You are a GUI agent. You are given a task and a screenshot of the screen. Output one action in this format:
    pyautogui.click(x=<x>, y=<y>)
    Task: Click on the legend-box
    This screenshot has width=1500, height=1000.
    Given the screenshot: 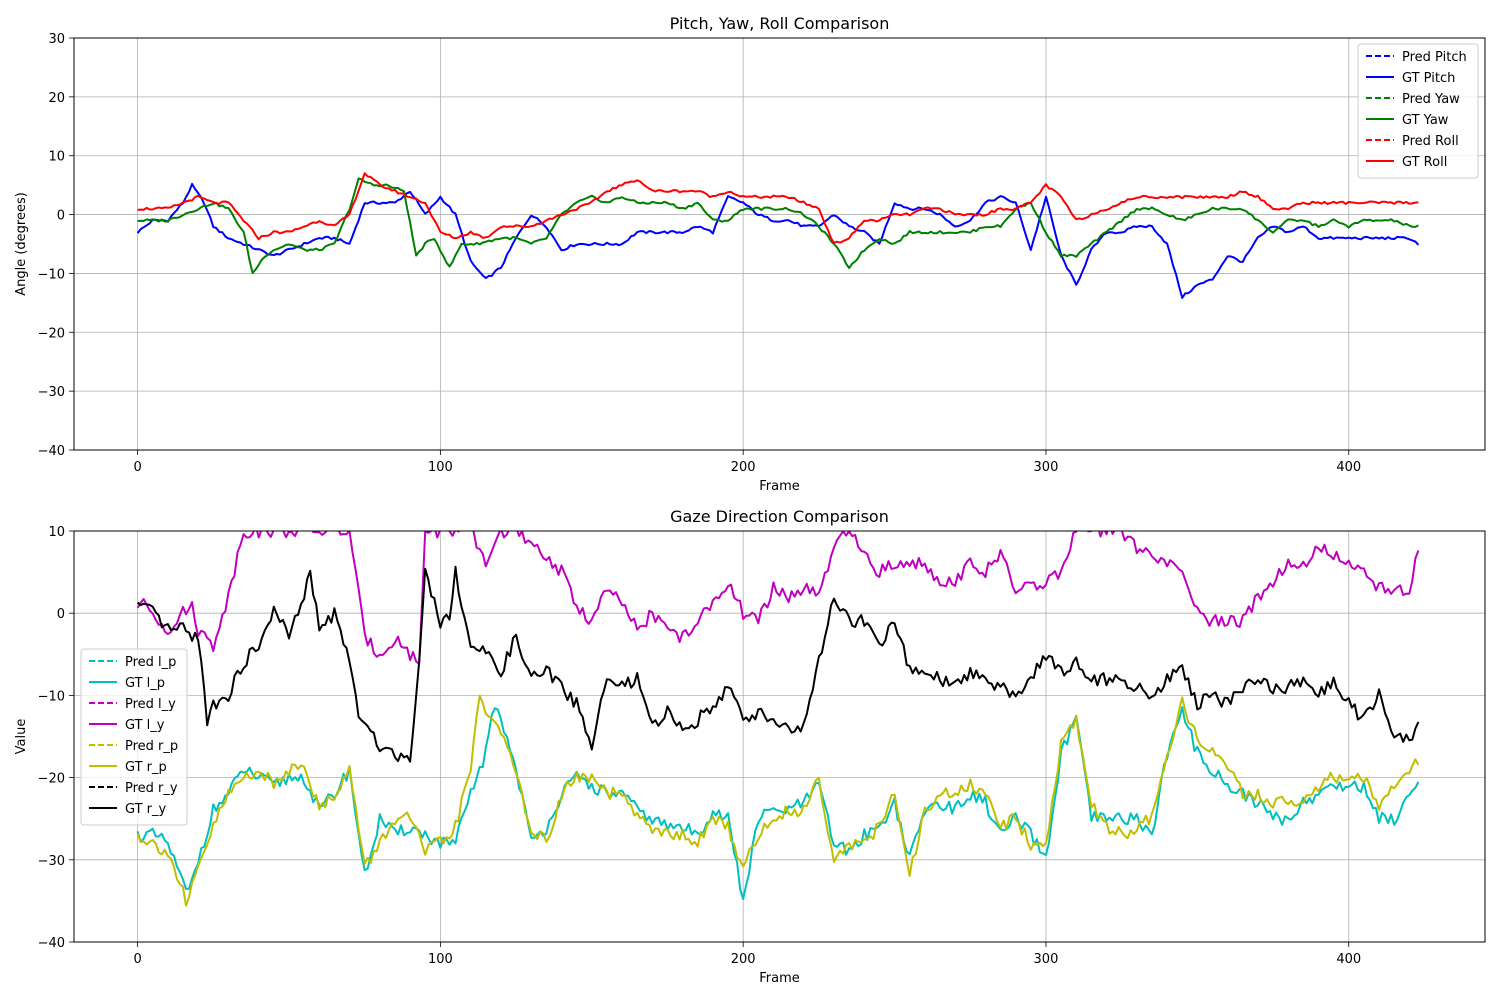 What is the action you would take?
    pyautogui.click(x=134, y=737)
    